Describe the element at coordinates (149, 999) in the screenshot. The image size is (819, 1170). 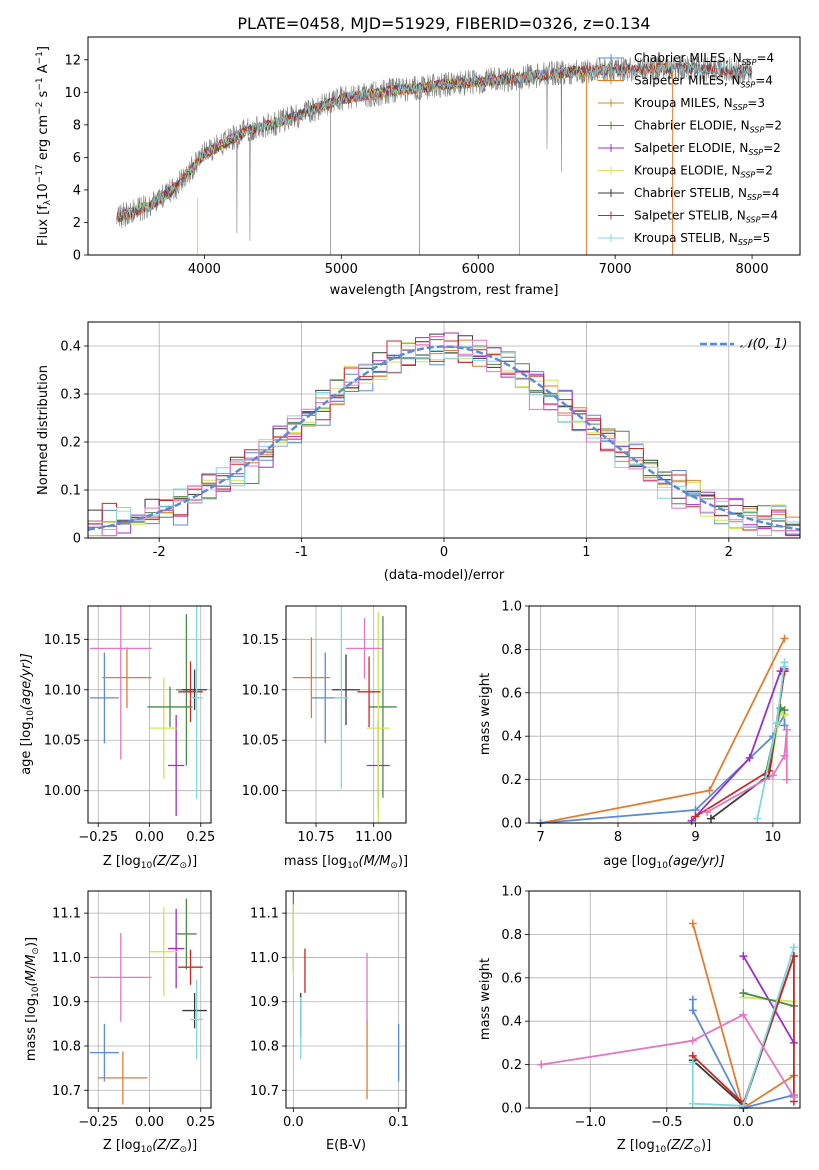
I see `mass-vs-z-grid` at that location.